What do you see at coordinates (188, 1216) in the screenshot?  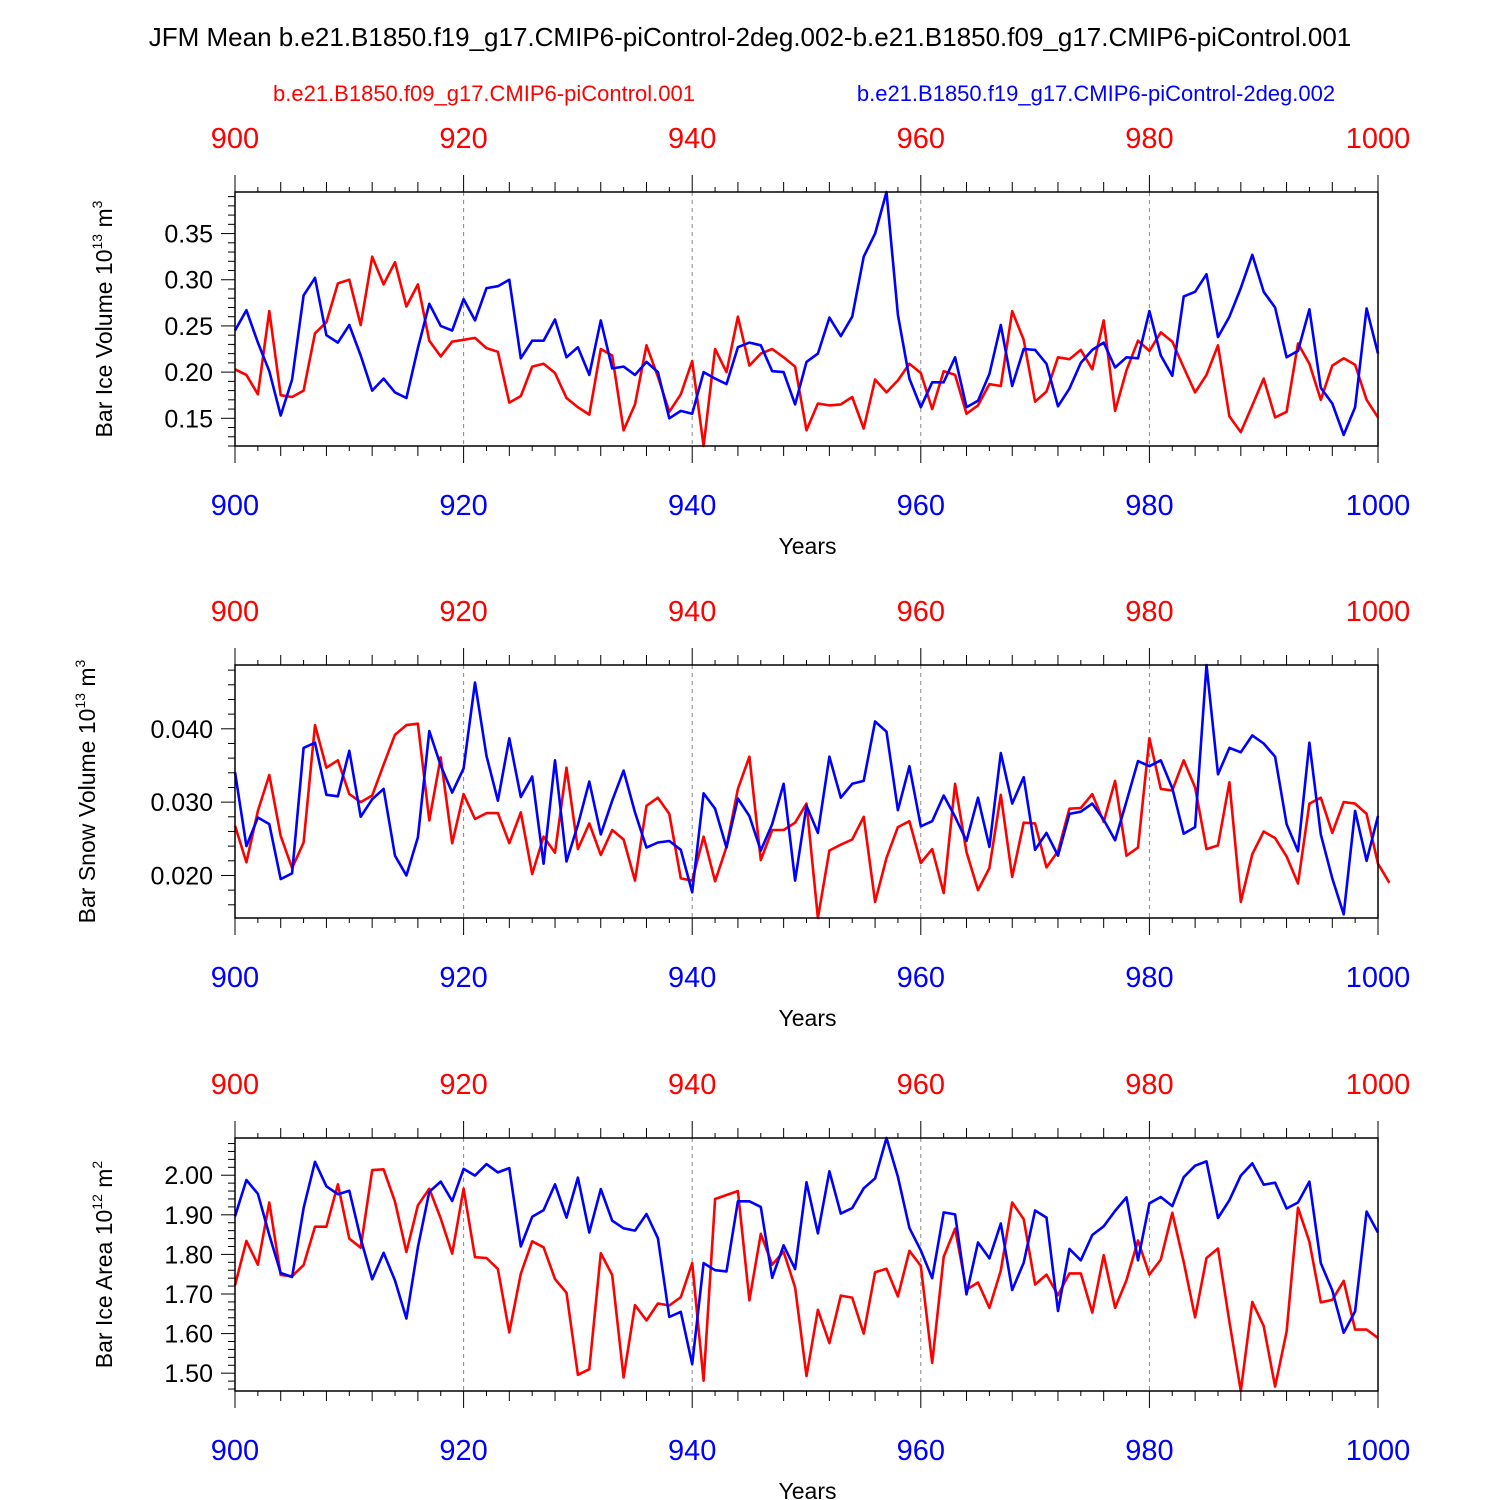 I see `y-tick-label: 1.90` at bounding box center [188, 1216].